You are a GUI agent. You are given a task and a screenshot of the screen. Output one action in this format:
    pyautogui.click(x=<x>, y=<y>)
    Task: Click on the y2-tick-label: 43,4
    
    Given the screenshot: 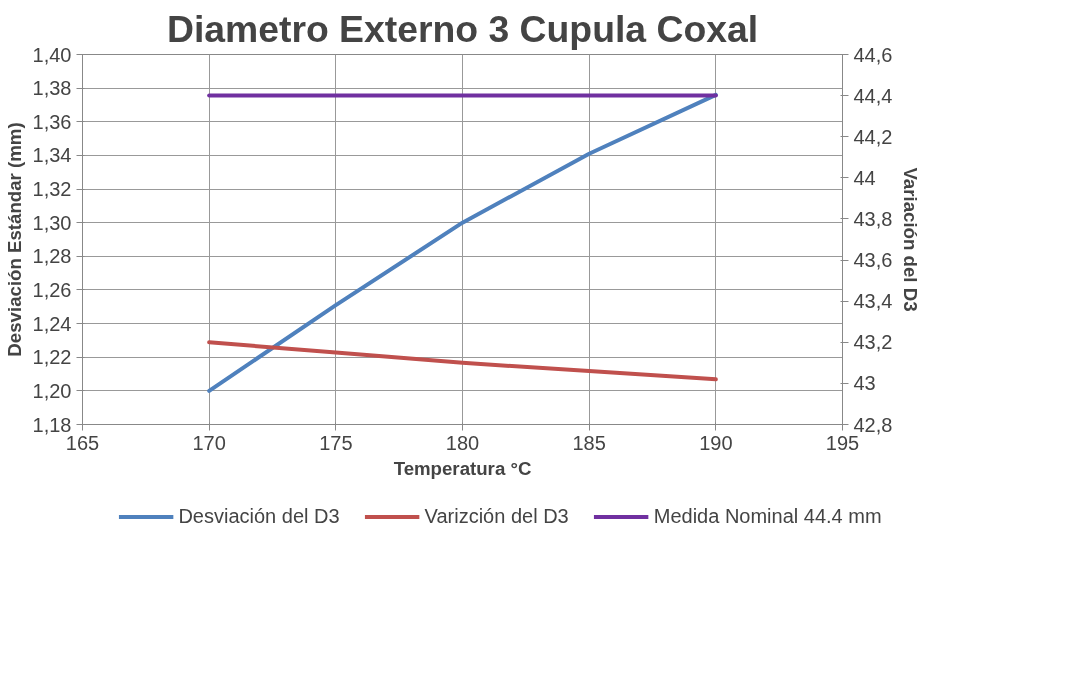 What is the action you would take?
    pyautogui.click(x=873, y=301)
    